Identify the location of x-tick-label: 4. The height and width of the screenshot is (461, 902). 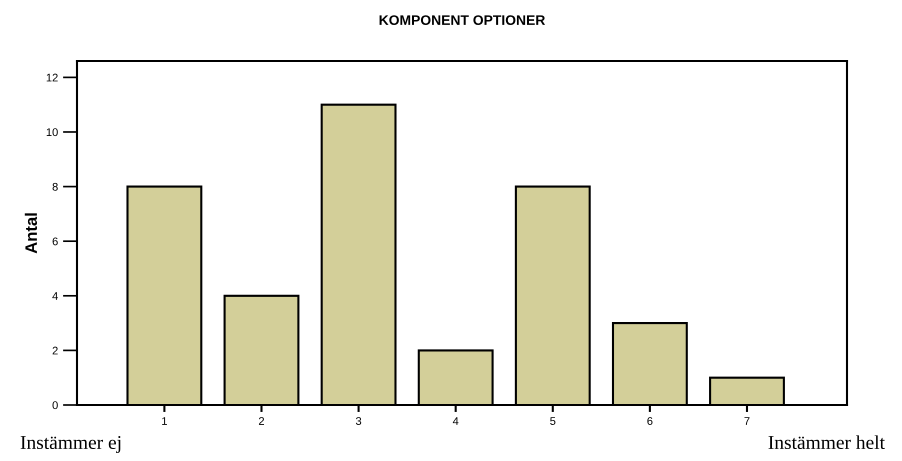
(455, 421).